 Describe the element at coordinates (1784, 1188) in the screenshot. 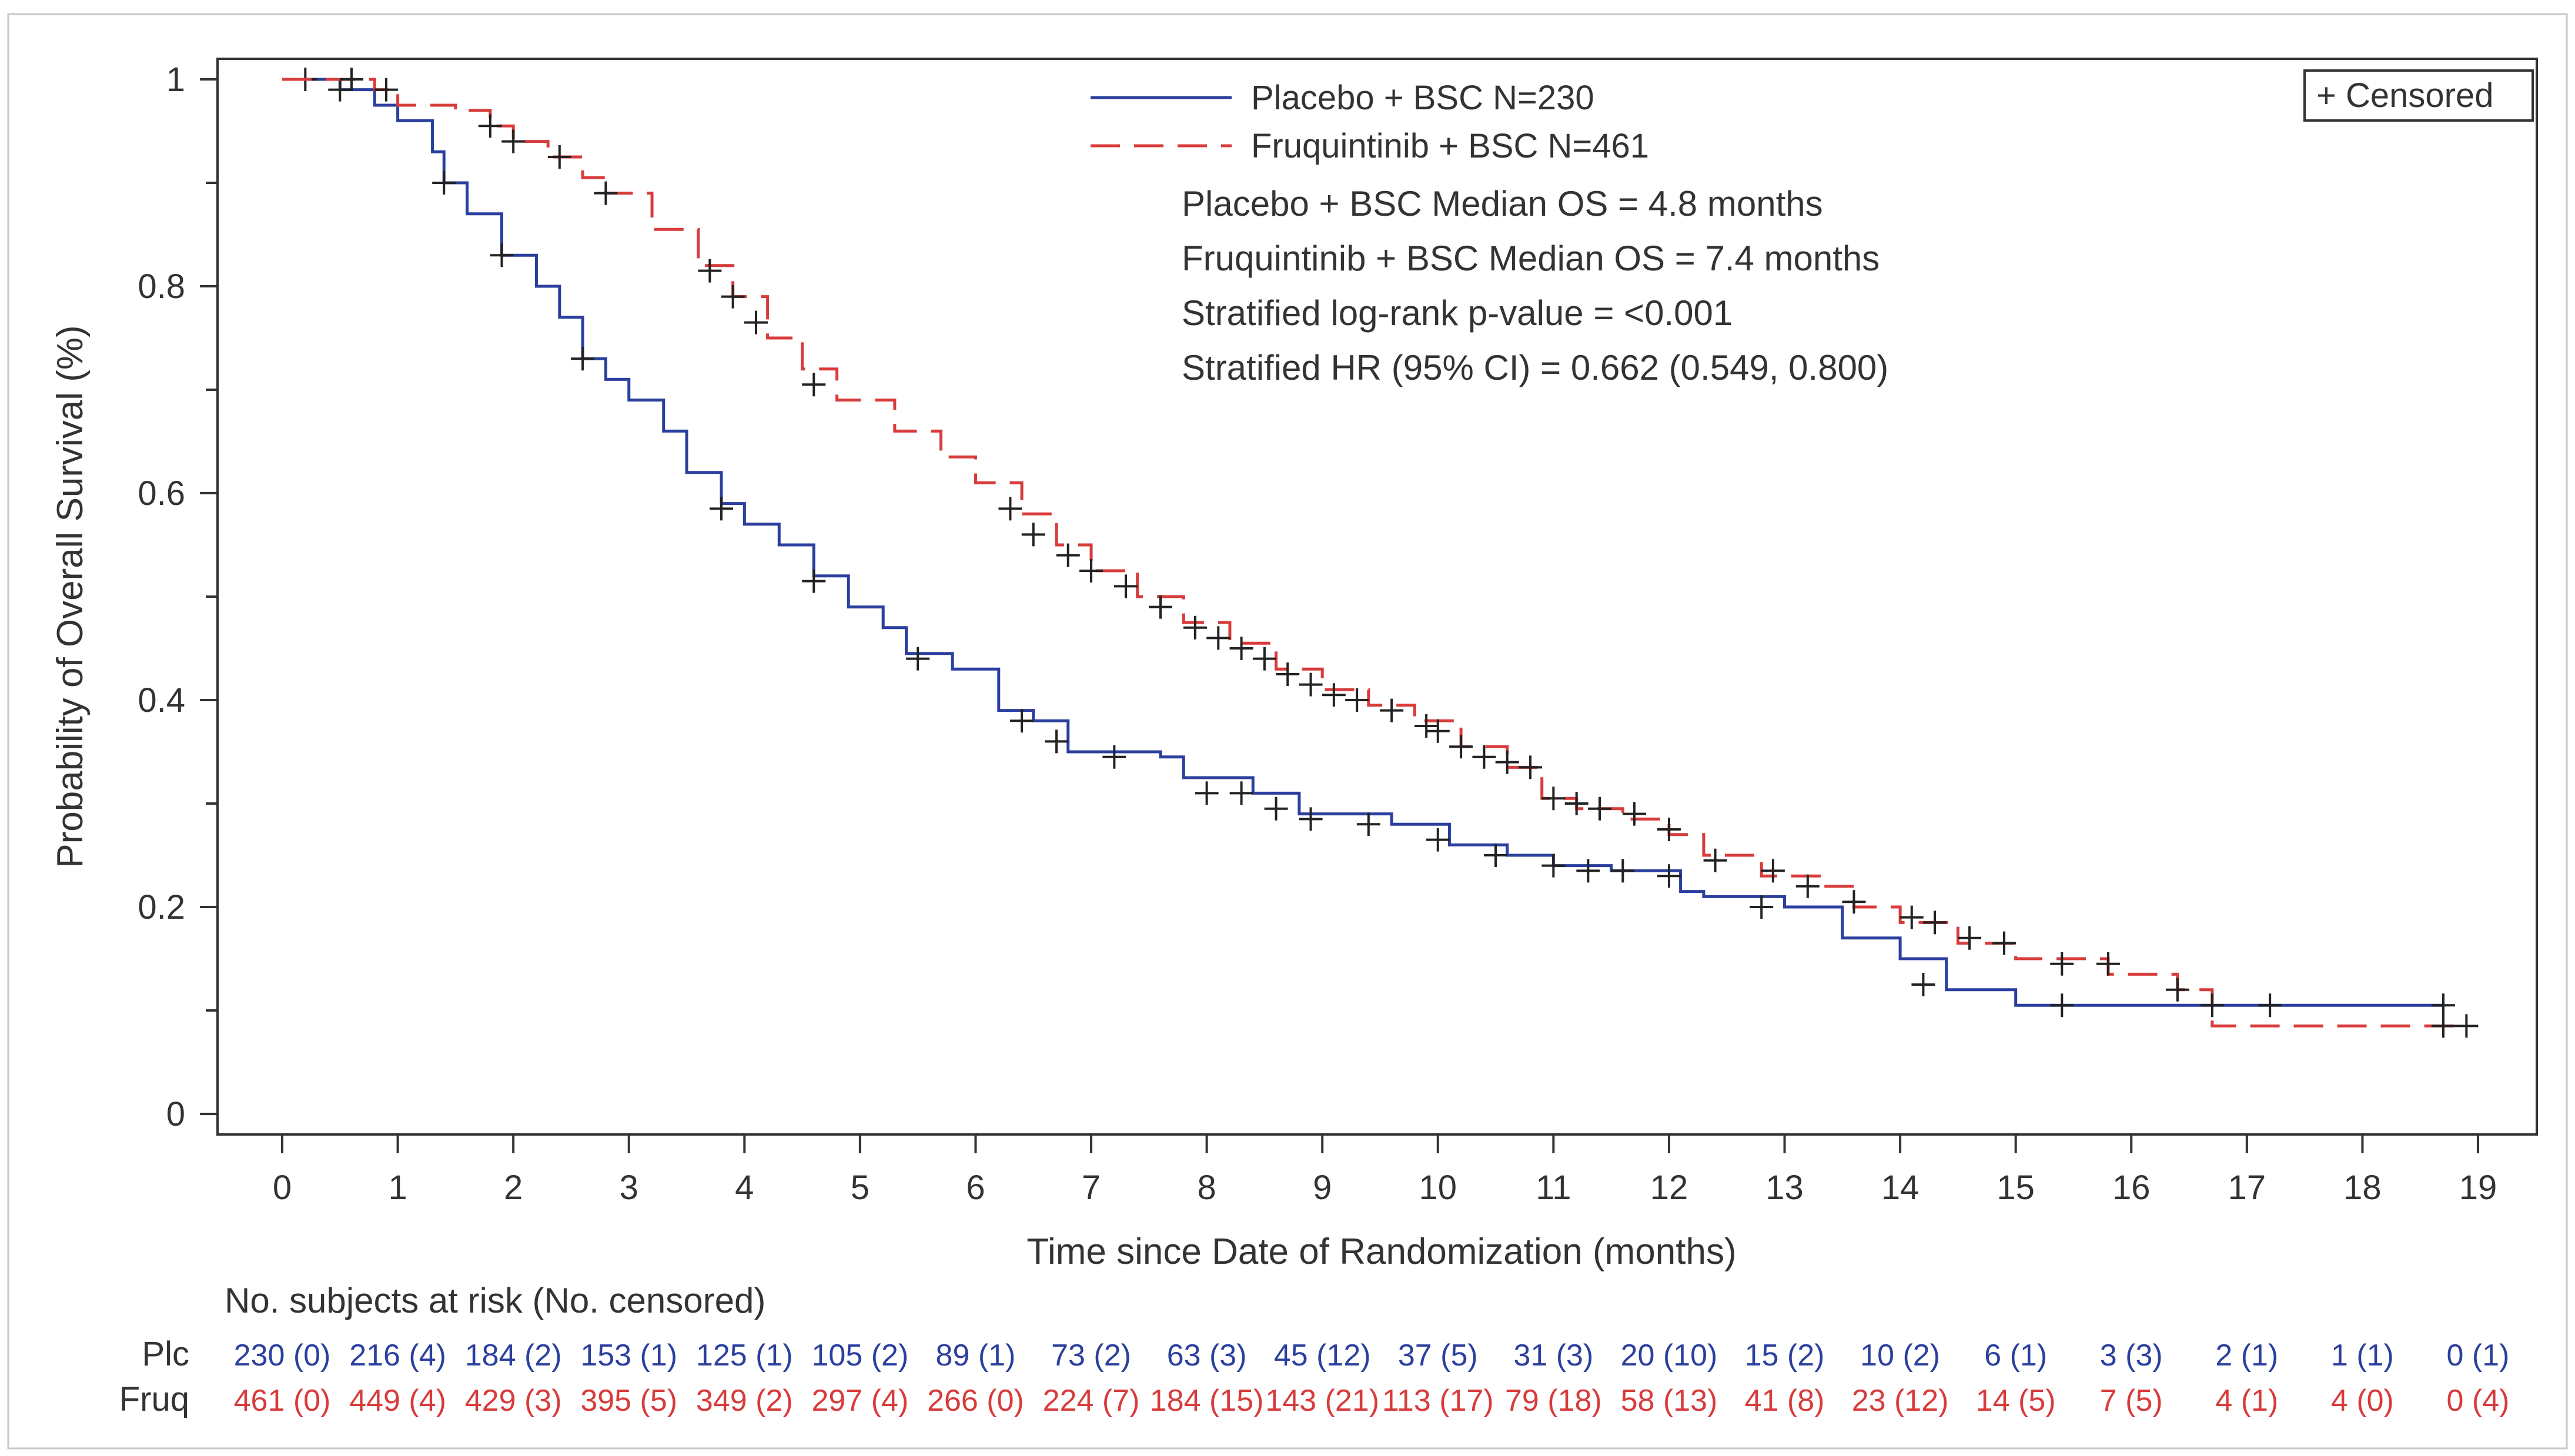

I see `x-tick-label-13: 13` at that location.